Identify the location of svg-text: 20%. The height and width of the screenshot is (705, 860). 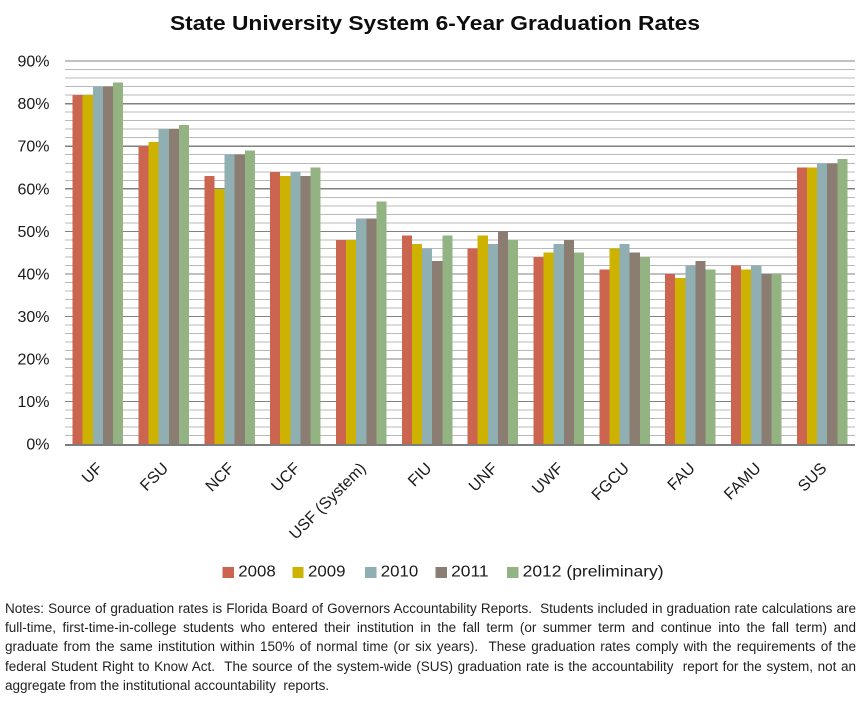
(33, 360).